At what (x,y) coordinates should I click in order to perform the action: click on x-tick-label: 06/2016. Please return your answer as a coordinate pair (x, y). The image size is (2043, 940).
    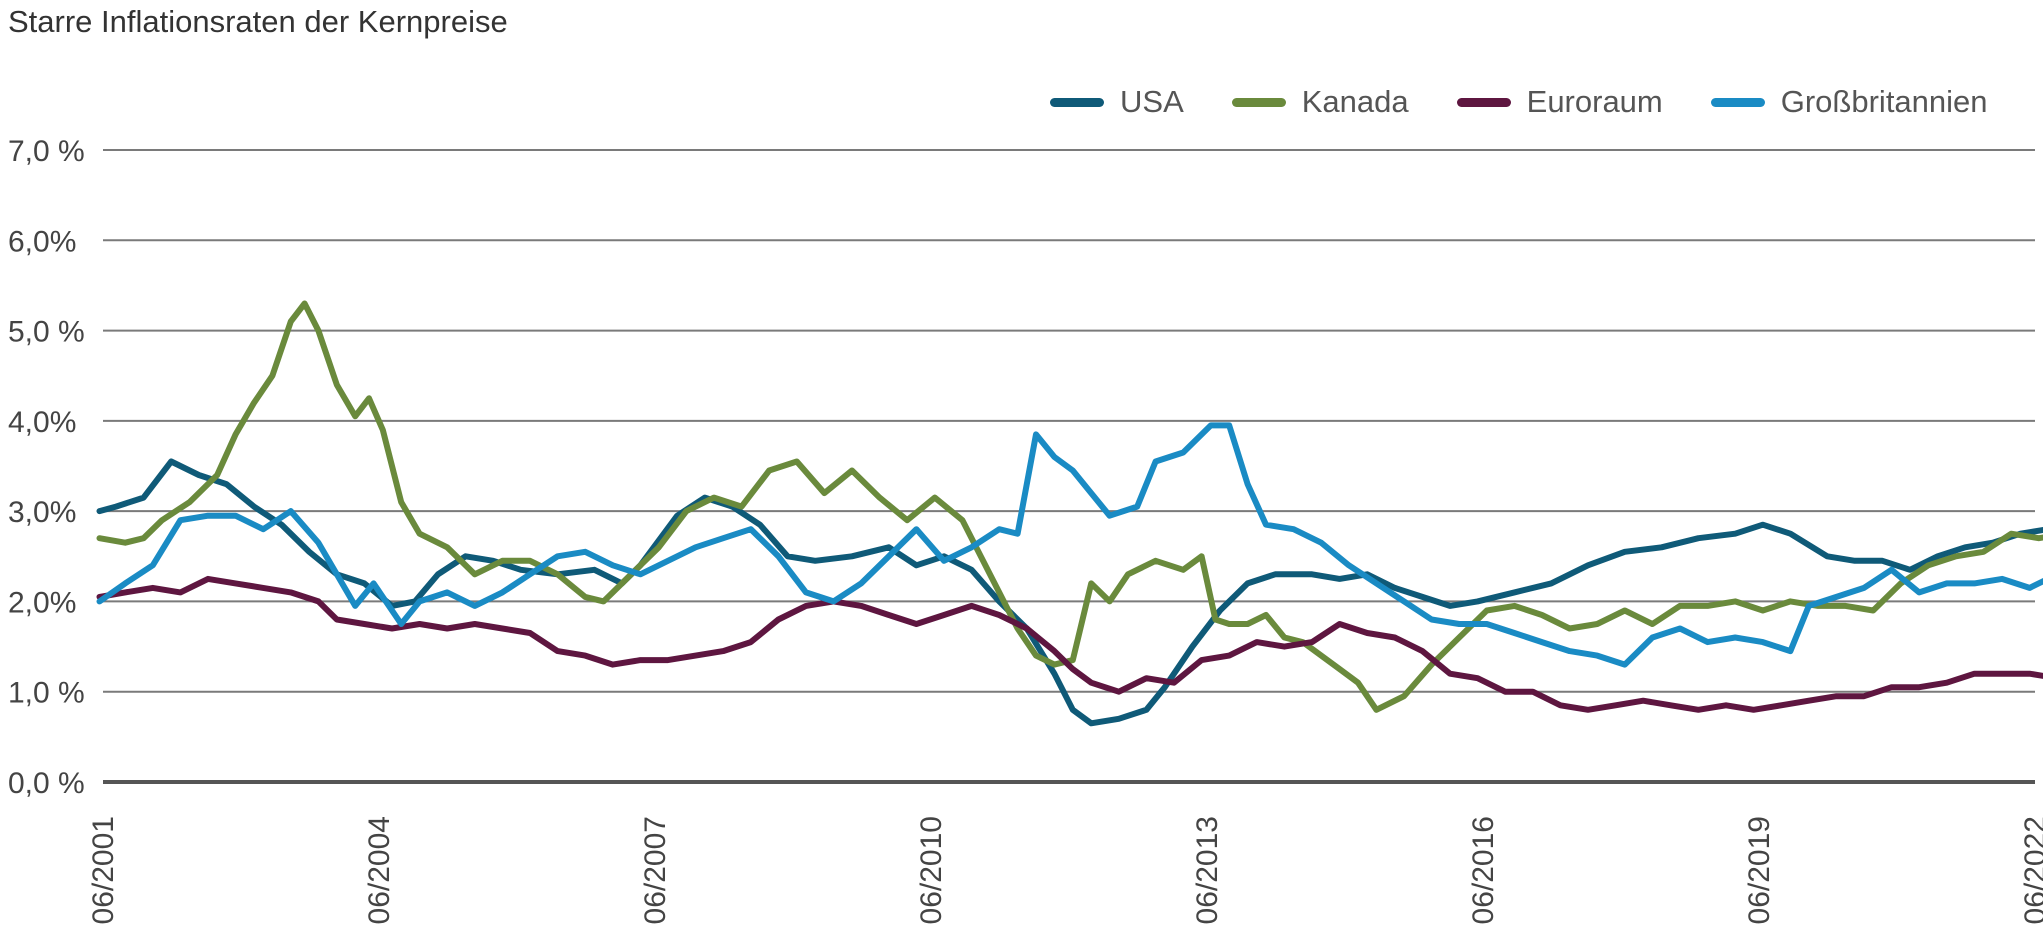
    Looking at the image, I should click on (1483, 870).